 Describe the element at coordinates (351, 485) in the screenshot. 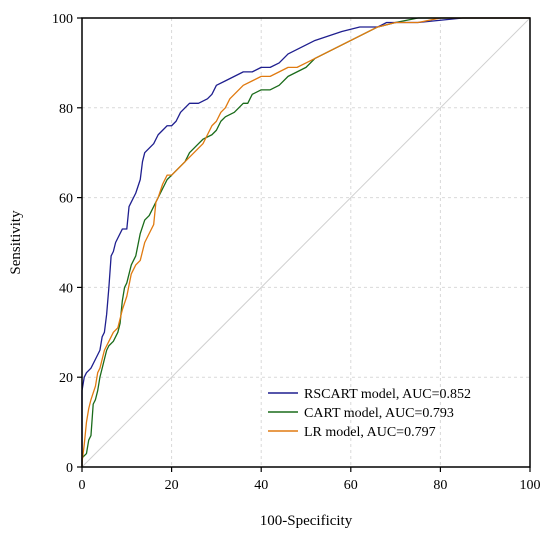

I see `x-tick-label: 60` at that location.